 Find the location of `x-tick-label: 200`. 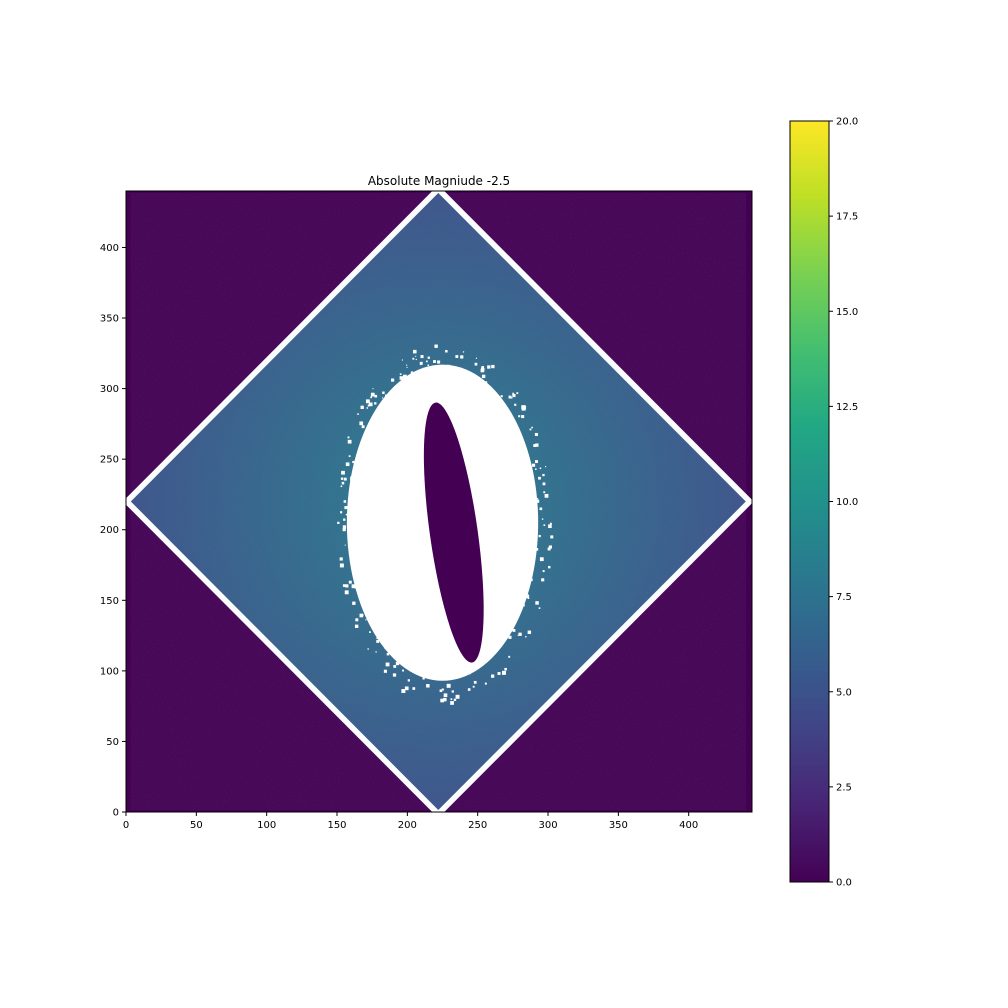

x-tick-label: 200 is located at coordinates (407, 825).